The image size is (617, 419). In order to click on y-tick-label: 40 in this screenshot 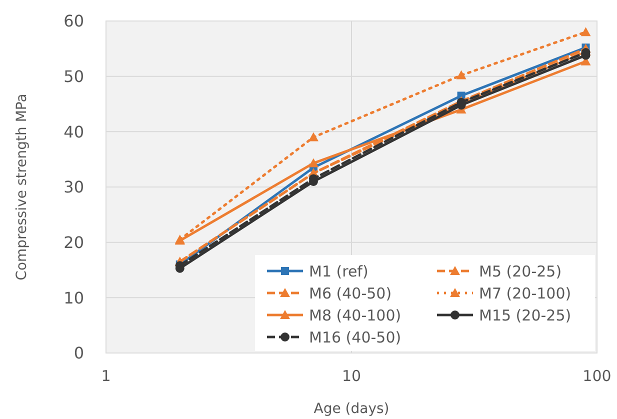, I will do `click(74, 132)`.